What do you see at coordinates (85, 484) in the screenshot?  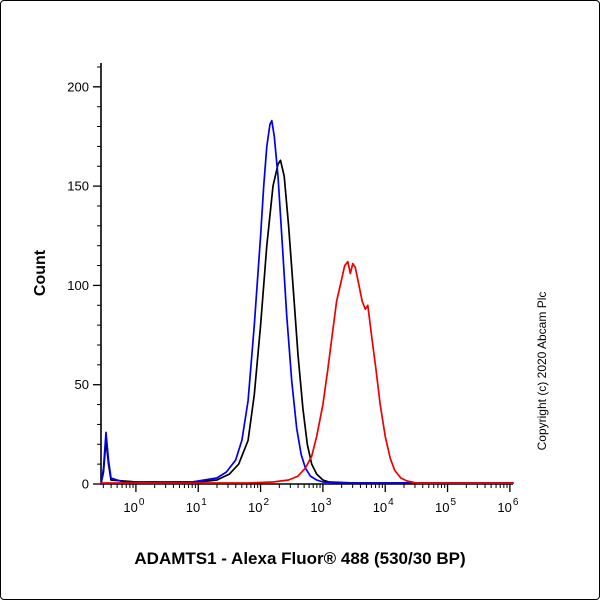 I see `y-tick-label: 0` at bounding box center [85, 484].